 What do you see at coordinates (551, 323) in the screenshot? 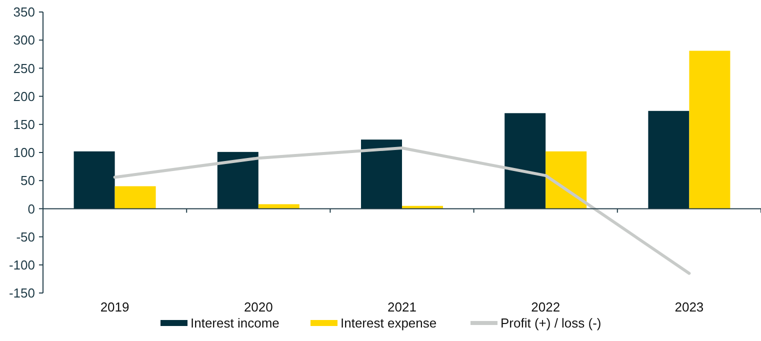
I see `legend-label: Profit (+) / loss (-)` at bounding box center [551, 323].